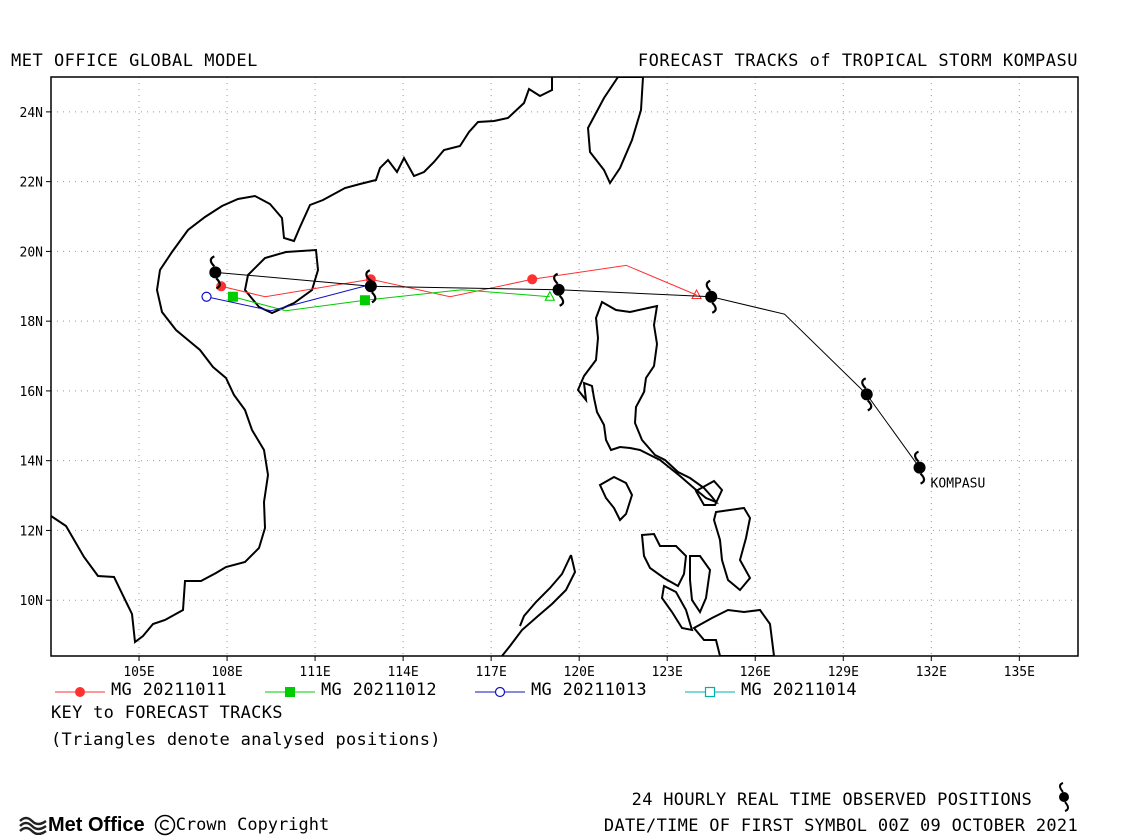 Image resolution: width=1130 pixels, height=840 pixels. I want to click on key-title: KEY to FORECAST TRACKS, so click(167, 713).